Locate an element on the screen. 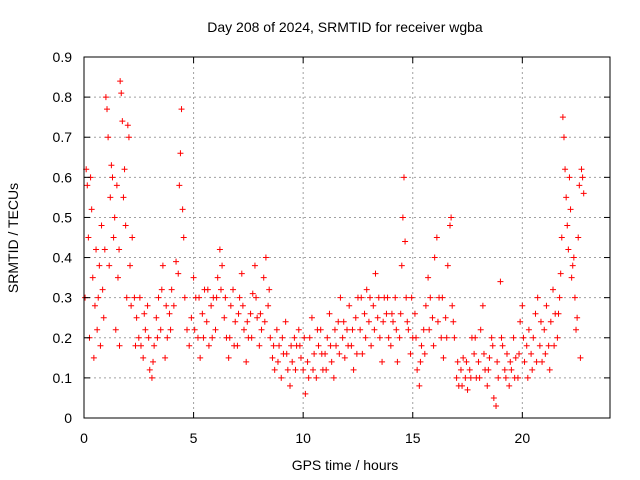 This screenshot has height=480, width=640. x-tick-label: 10 is located at coordinates (303, 438).